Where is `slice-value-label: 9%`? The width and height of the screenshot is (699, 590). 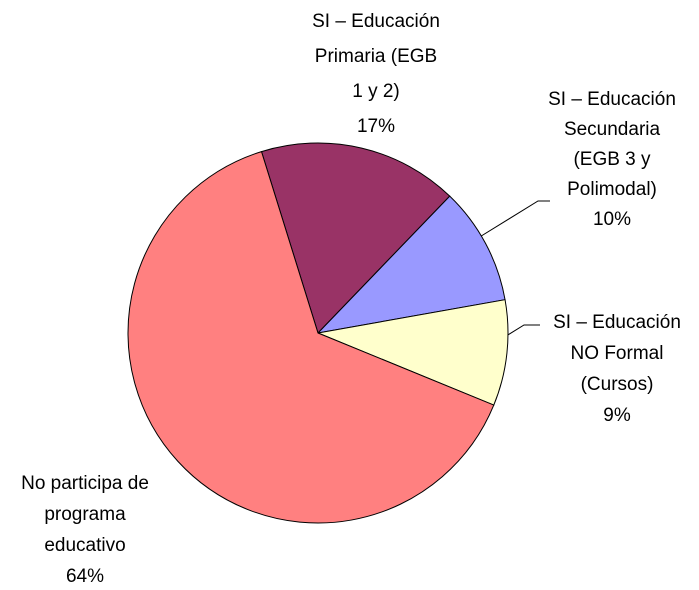
slice-value-label: 9% is located at coordinates (617, 415).